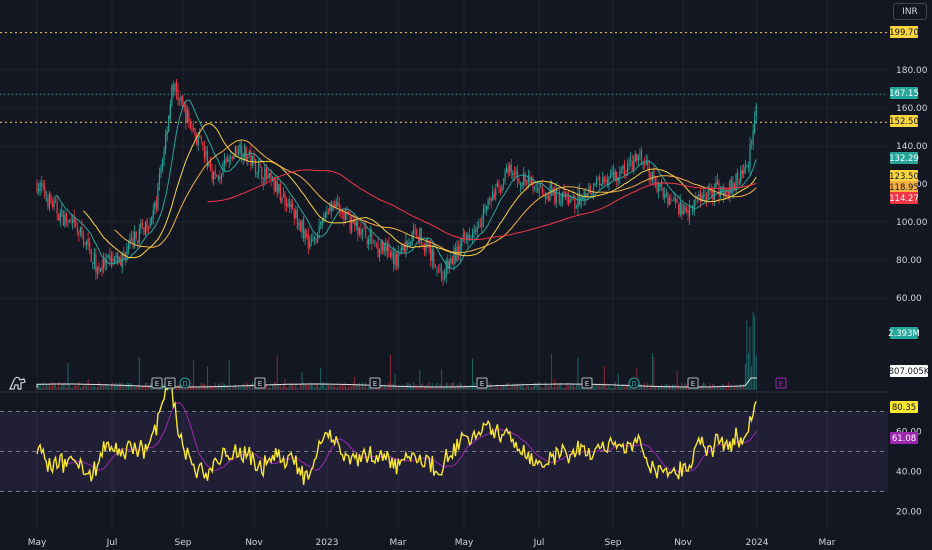  I want to click on earnings-marker-label: E, so click(260, 384).